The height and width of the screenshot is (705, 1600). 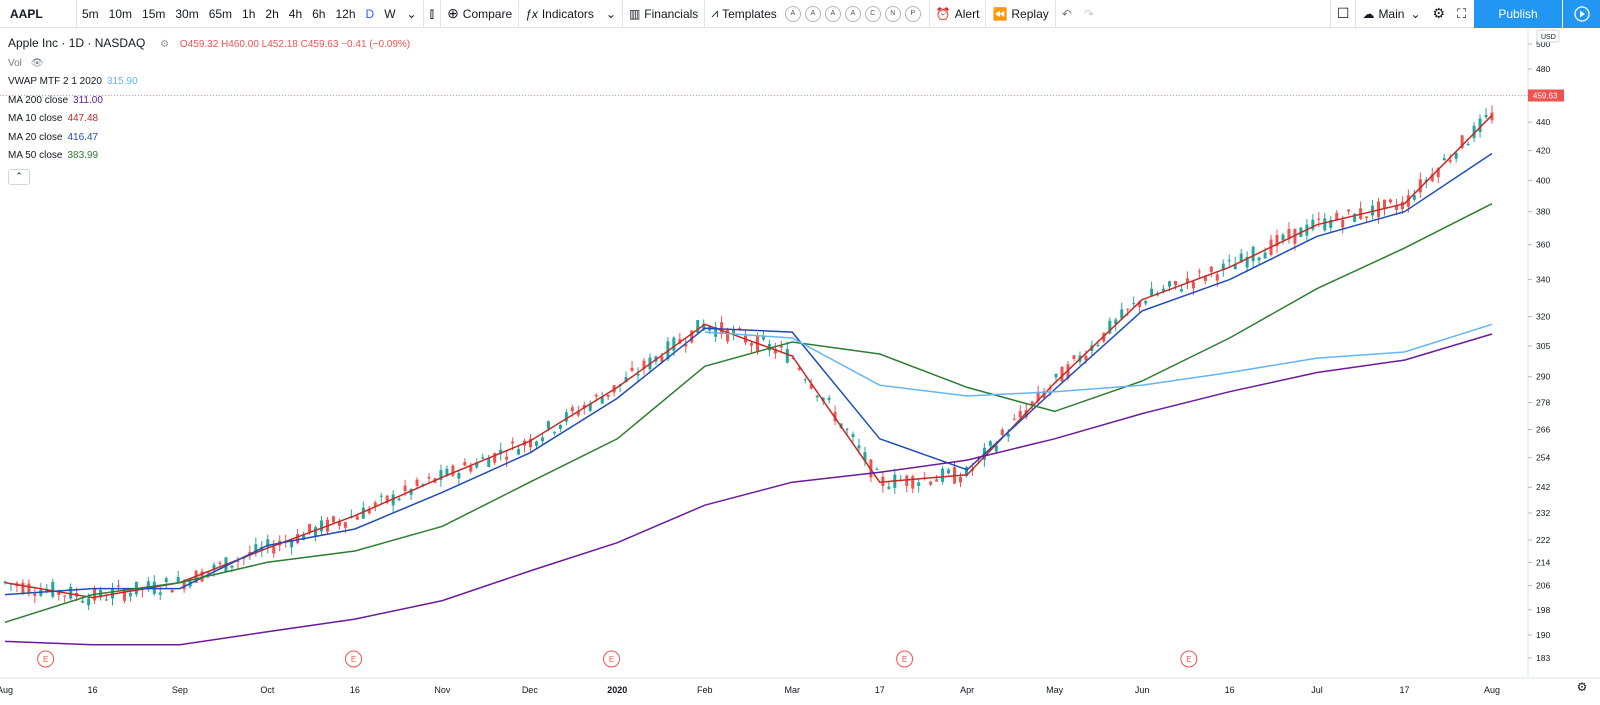 I want to click on interval-10m: 10m, so click(x=120, y=13).